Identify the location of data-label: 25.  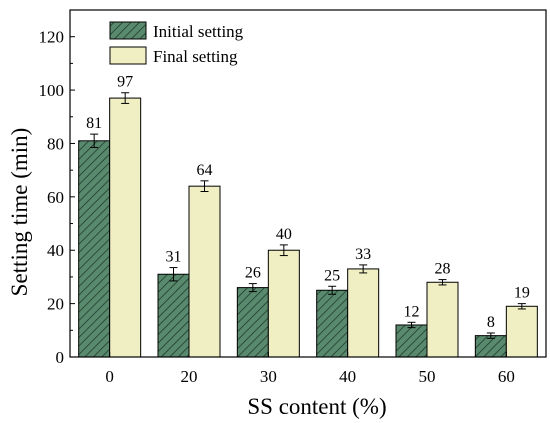
(332, 275).